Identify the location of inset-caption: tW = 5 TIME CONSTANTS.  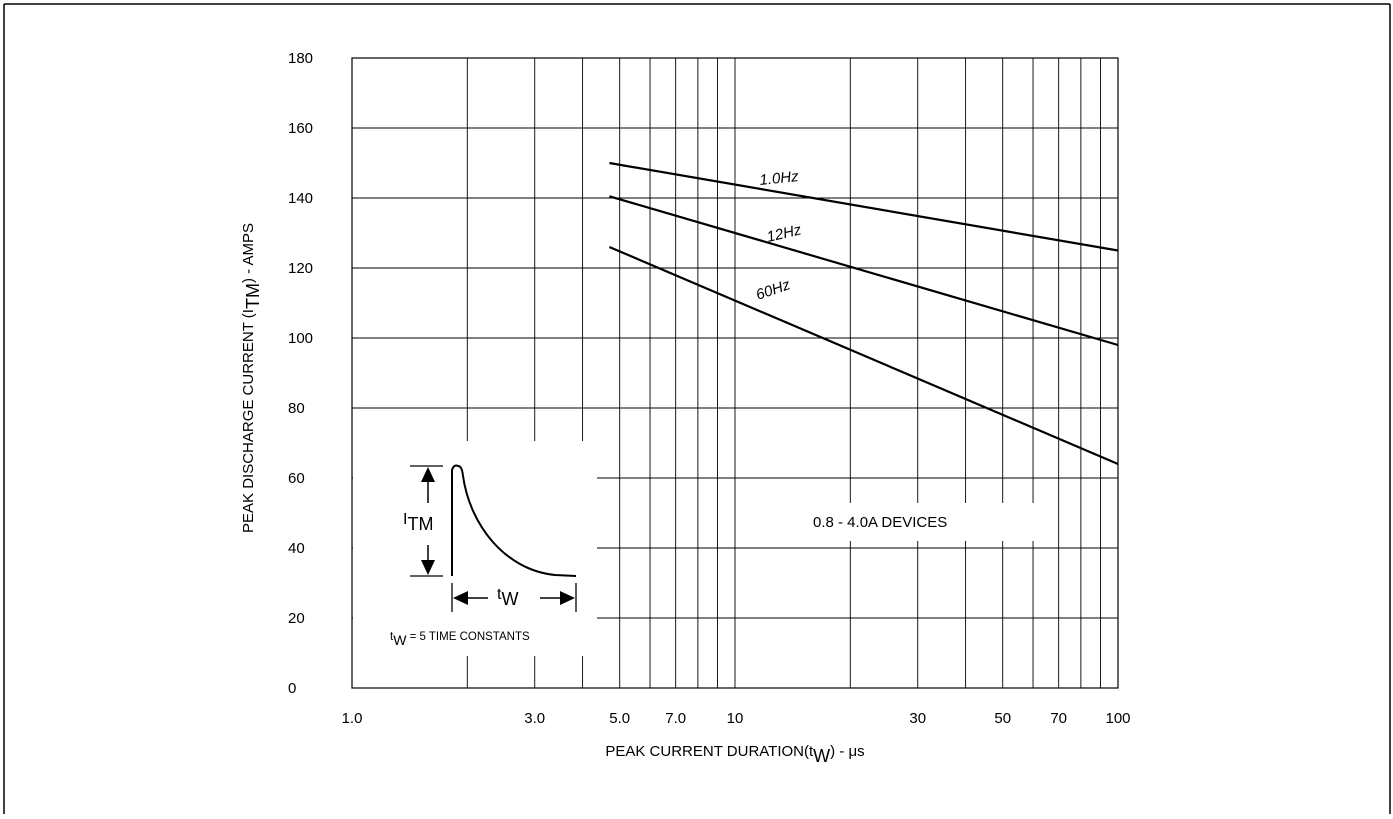
(460, 639).